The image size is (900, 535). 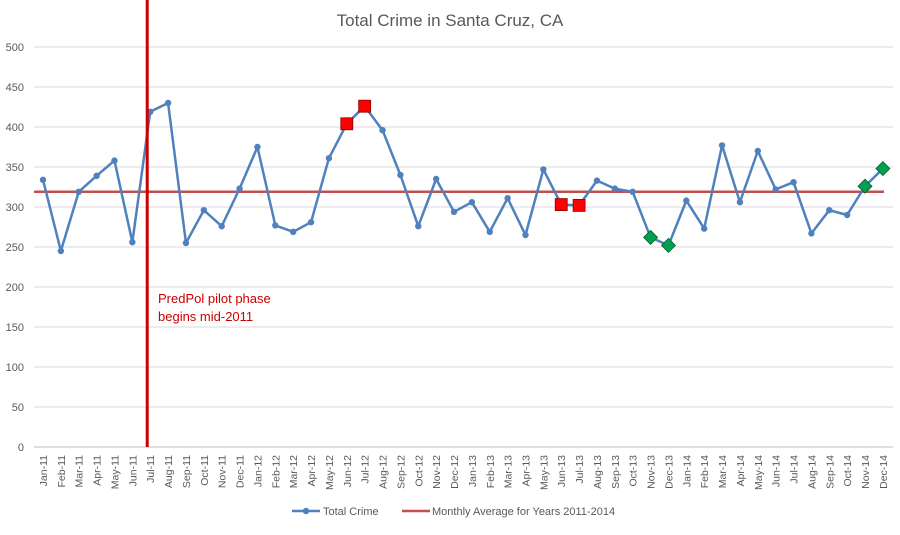 I want to click on x-tick-label: Jun-12, so click(x=348, y=471).